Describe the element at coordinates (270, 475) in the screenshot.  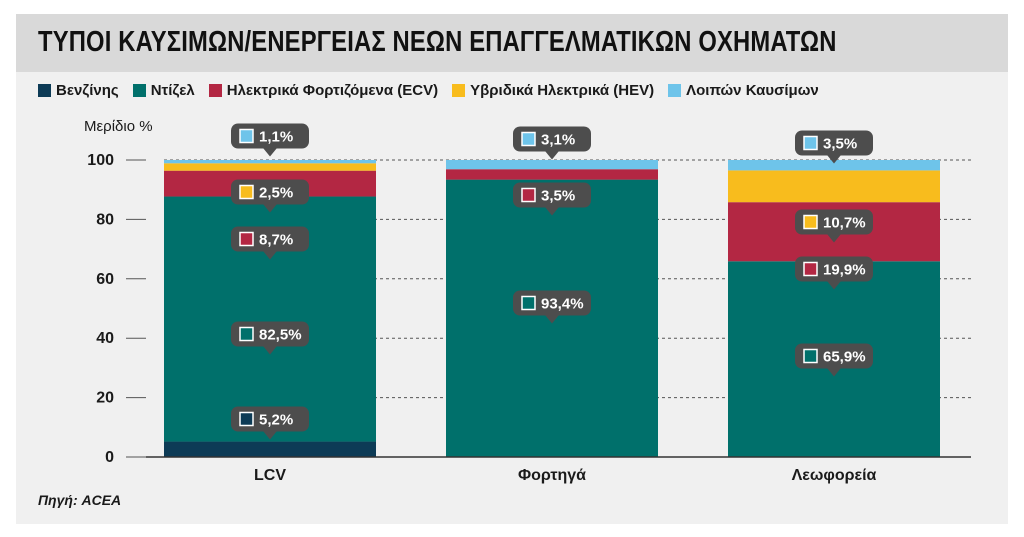
I see `x-tick-label: LCV` at that location.